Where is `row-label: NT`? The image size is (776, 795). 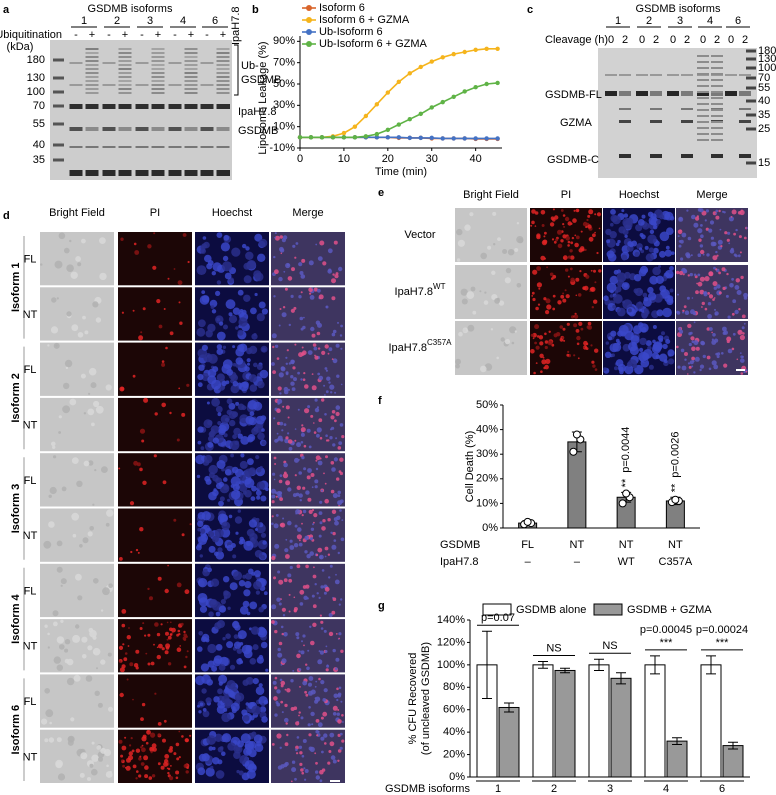
row-label: NT is located at coordinates (30, 536).